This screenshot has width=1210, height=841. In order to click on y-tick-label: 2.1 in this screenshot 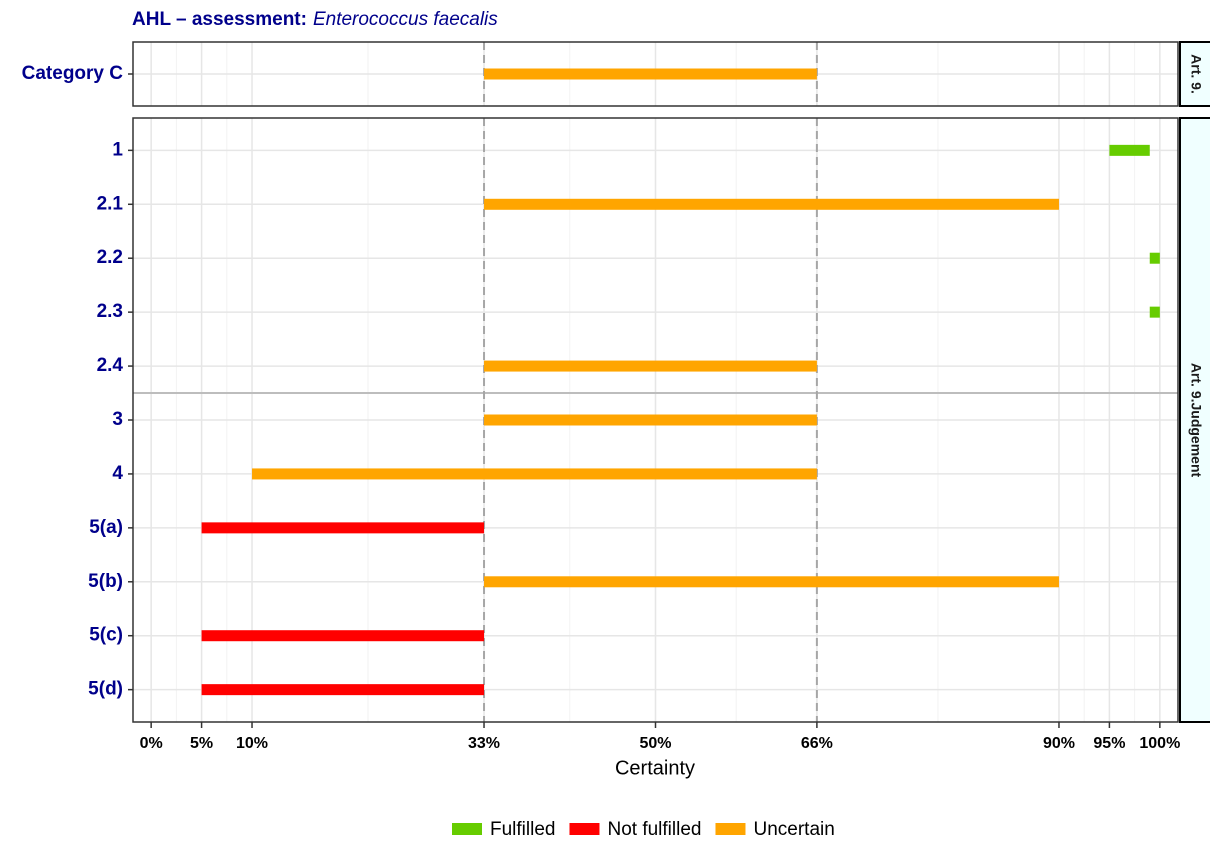, I will do `click(110, 203)`.